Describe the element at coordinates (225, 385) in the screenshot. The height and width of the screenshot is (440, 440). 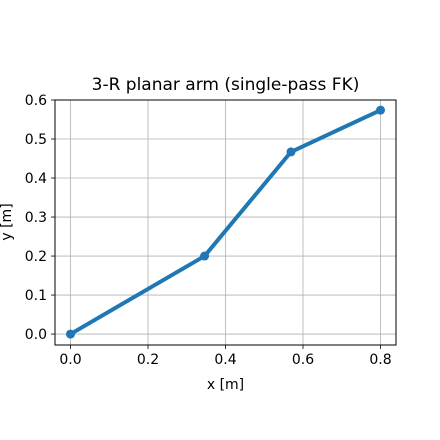
I see `x-axis-label: x [m]` at that location.